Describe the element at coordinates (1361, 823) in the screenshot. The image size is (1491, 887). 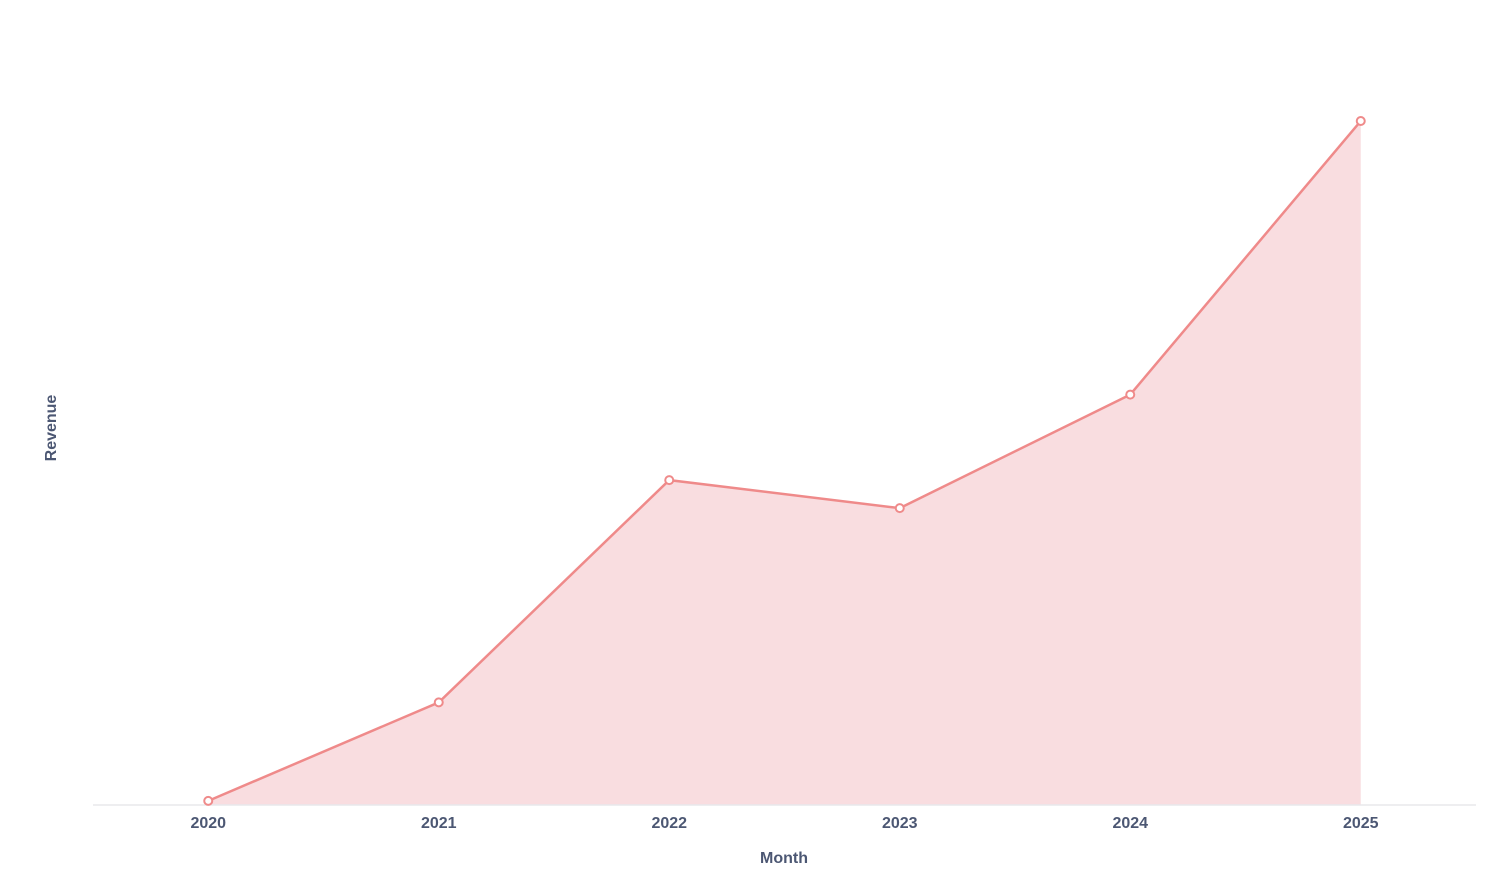
I see `x-tick-label: 2025` at that location.